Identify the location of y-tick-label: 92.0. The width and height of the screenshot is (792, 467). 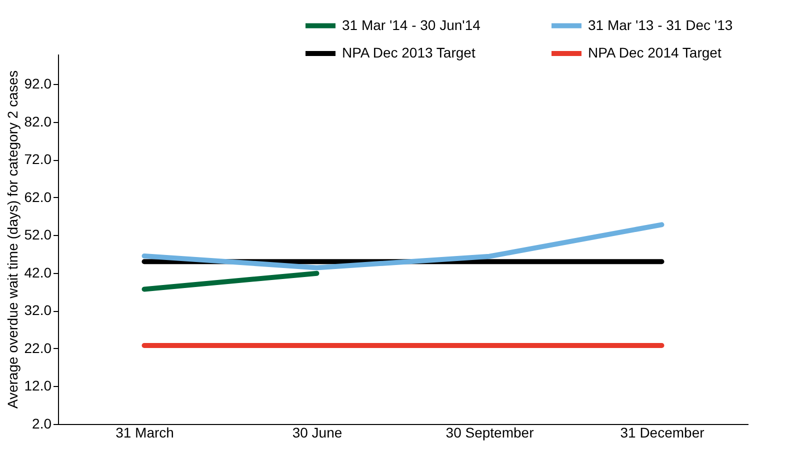
(38, 84).